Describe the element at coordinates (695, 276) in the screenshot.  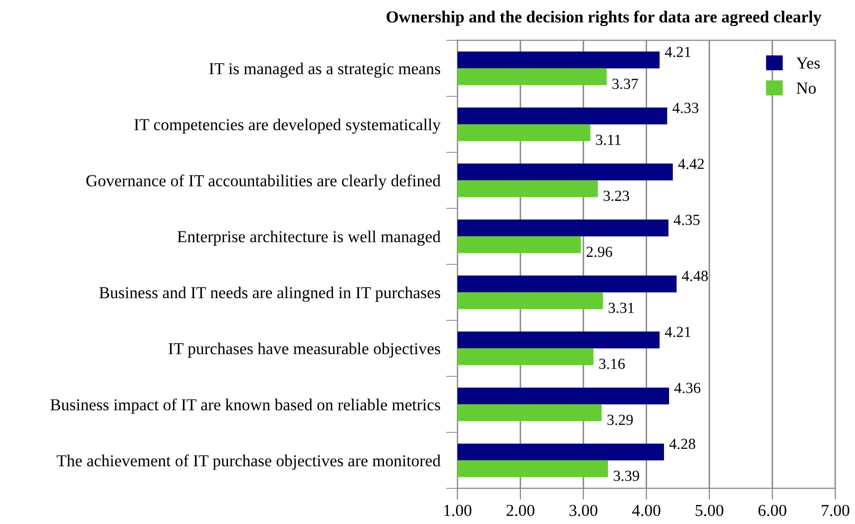
I see `data-label: 4.48` at that location.